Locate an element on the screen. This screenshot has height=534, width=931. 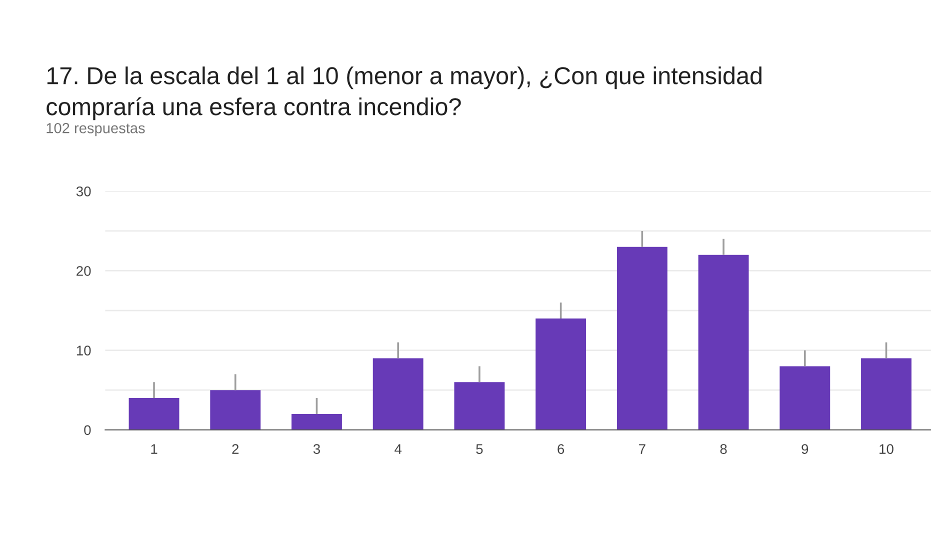
chart-title: 17. De la escala del 1 al 10 (menor a mayor), ¿Con que intensidad compraría una esfera contra incendio? is located at coordinates (404, 93).